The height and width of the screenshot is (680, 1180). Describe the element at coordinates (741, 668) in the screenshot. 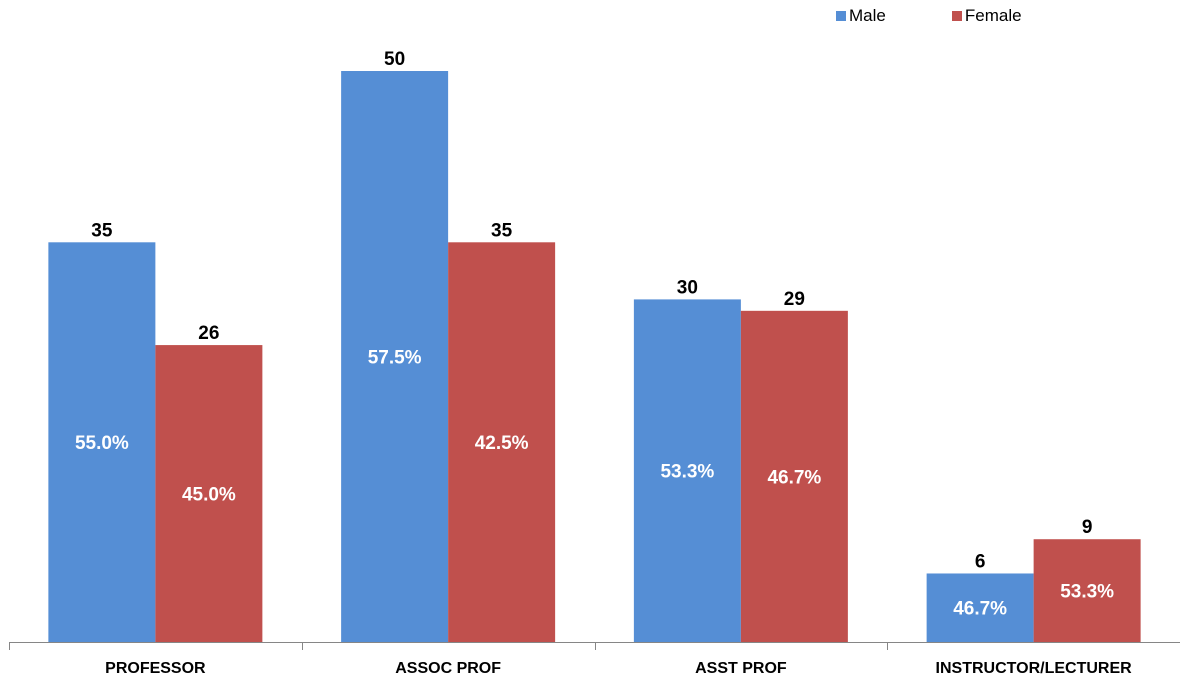

I see `category-label: ASST PROF` at that location.